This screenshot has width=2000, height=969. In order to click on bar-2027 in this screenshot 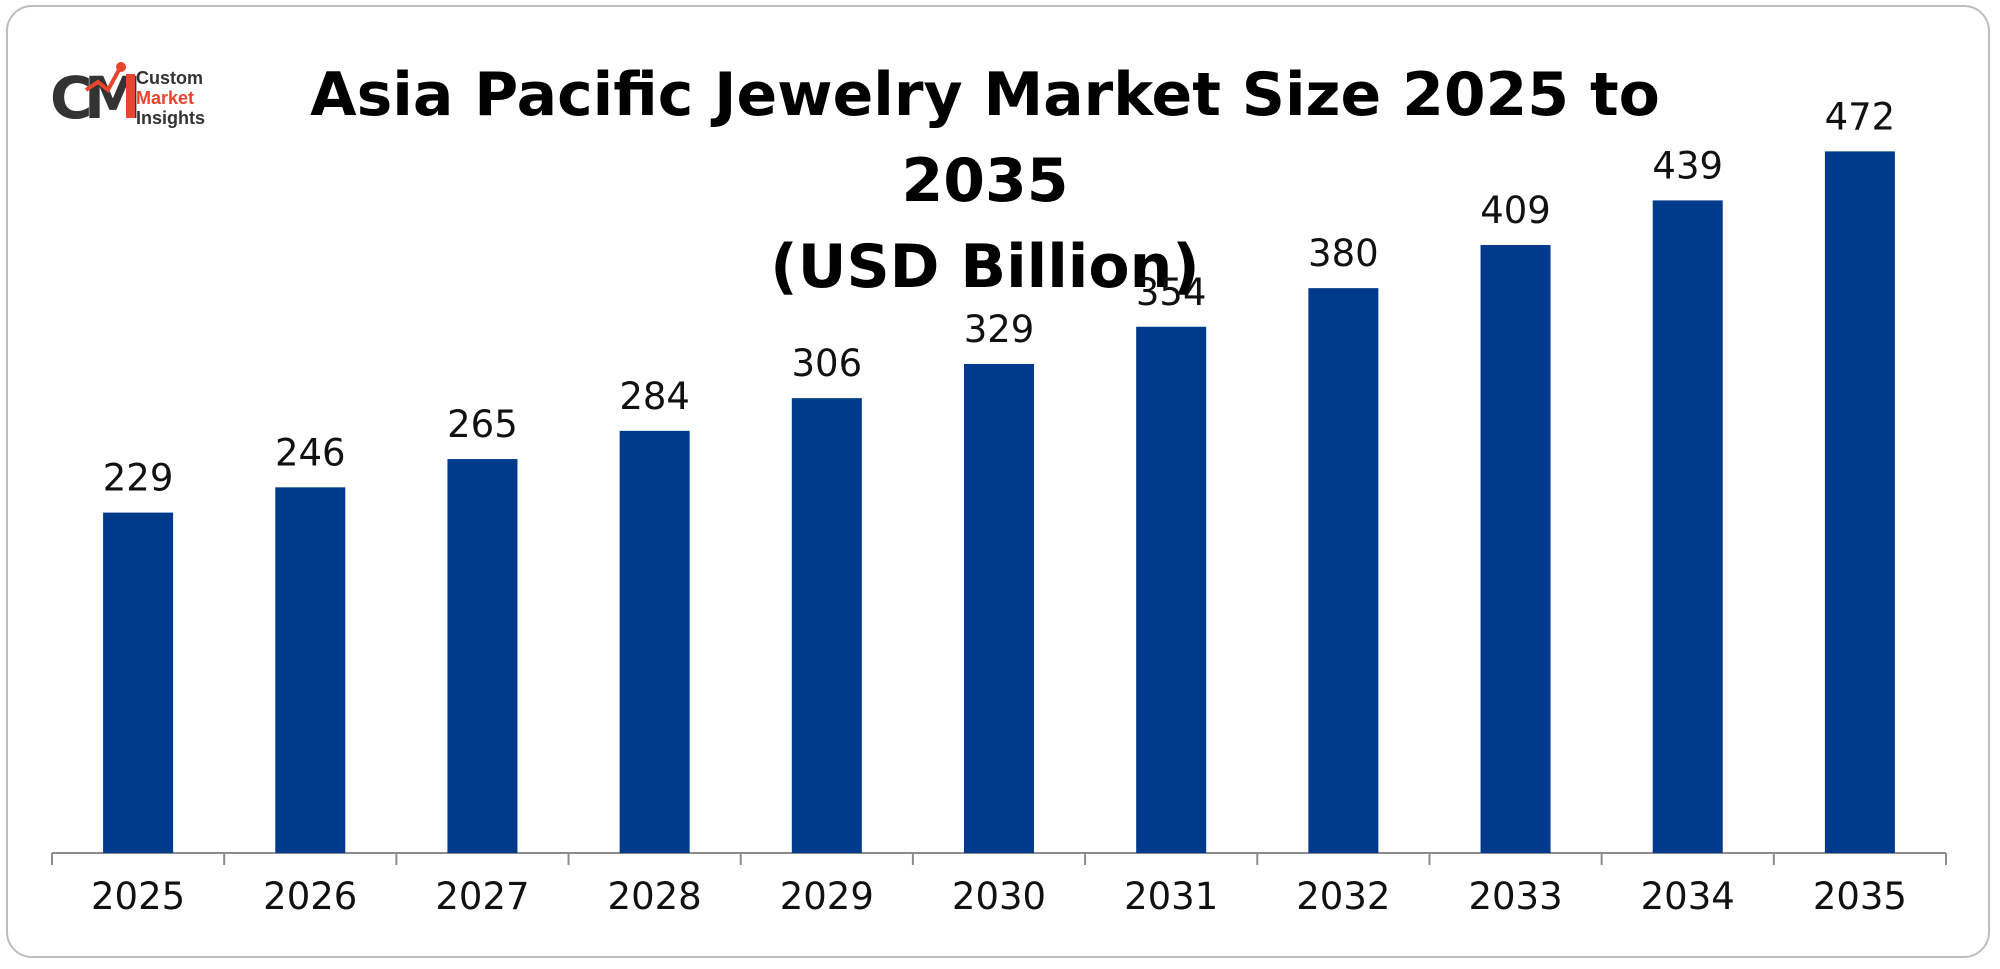, I will do `click(482, 656)`.